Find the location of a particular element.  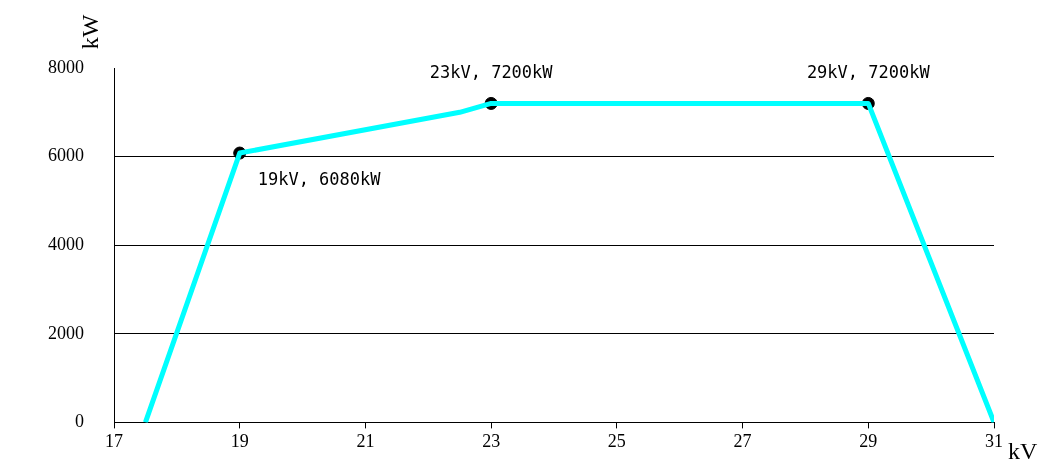

x-tick-label: 27 is located at coordinates (742, 440).